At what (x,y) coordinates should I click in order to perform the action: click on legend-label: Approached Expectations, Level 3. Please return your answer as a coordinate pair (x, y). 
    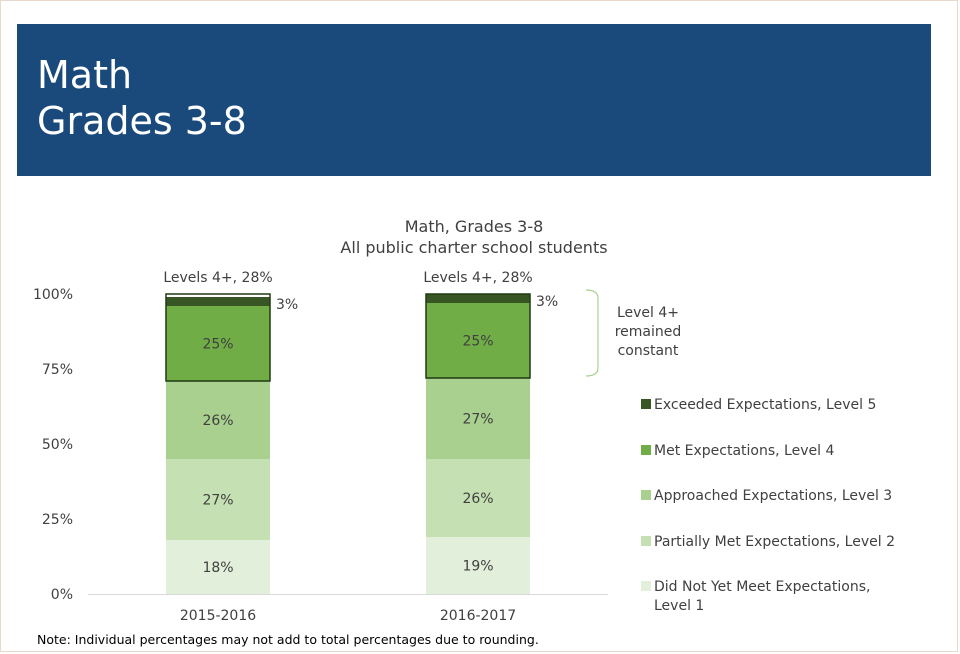
    Looking at the image, I should click on (773, 496).